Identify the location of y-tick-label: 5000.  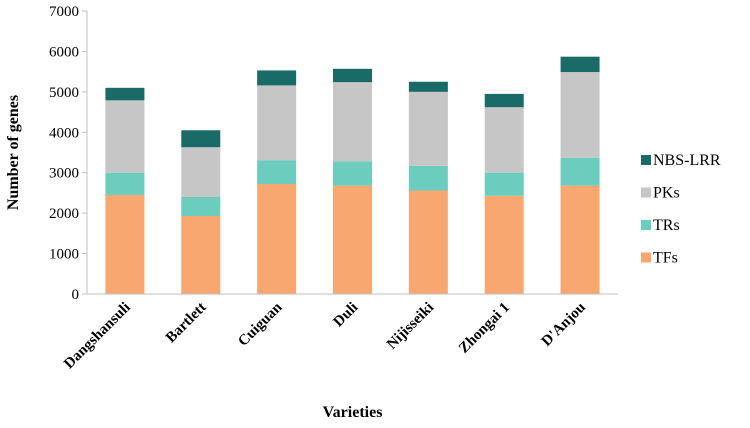
(64, 93).